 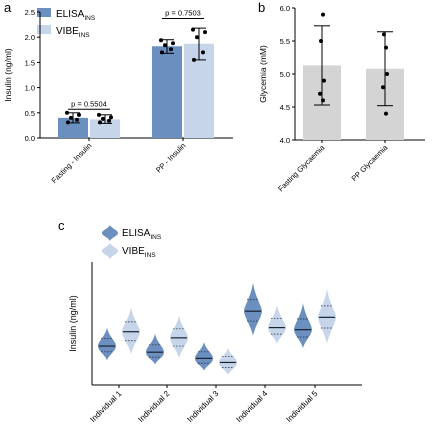 What do you see at coordinates (251, 406) in the screenshot?
I see `x-tick-label-c: Individual 4` at bounding box center [251, 406].